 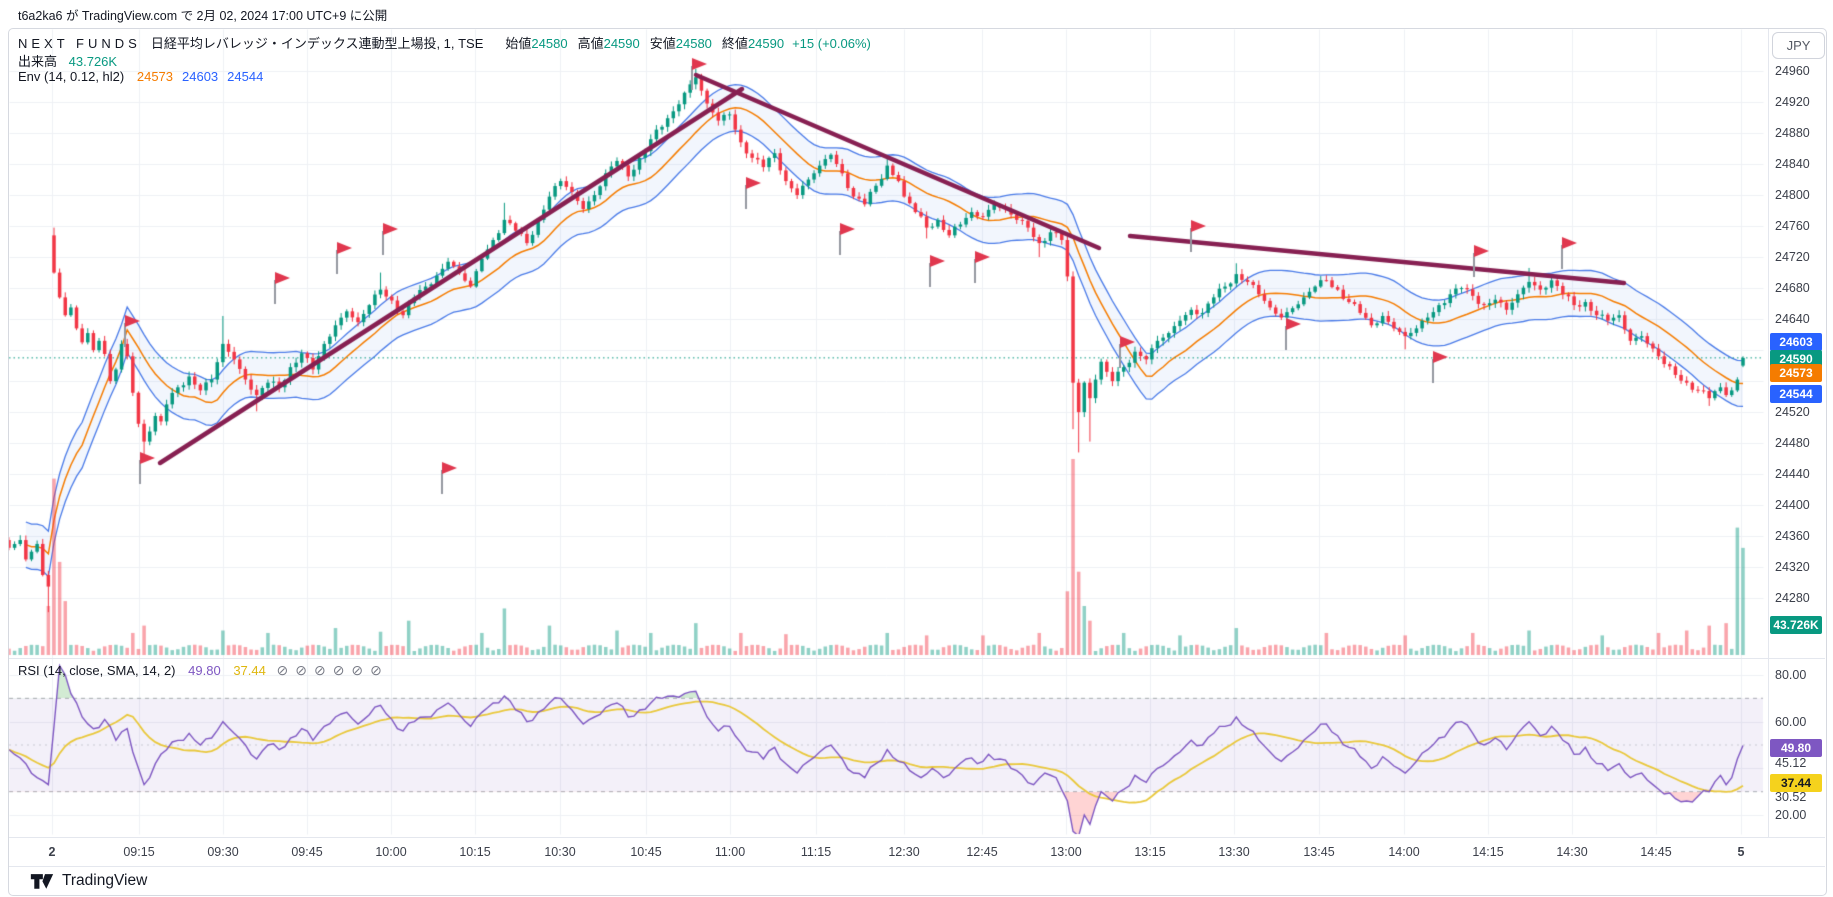 What do you see at coordinates (71, 76) in the screenshot?
I see `env-label: Env (14, 0.12, hl2)` at bounding box center [71, 76].